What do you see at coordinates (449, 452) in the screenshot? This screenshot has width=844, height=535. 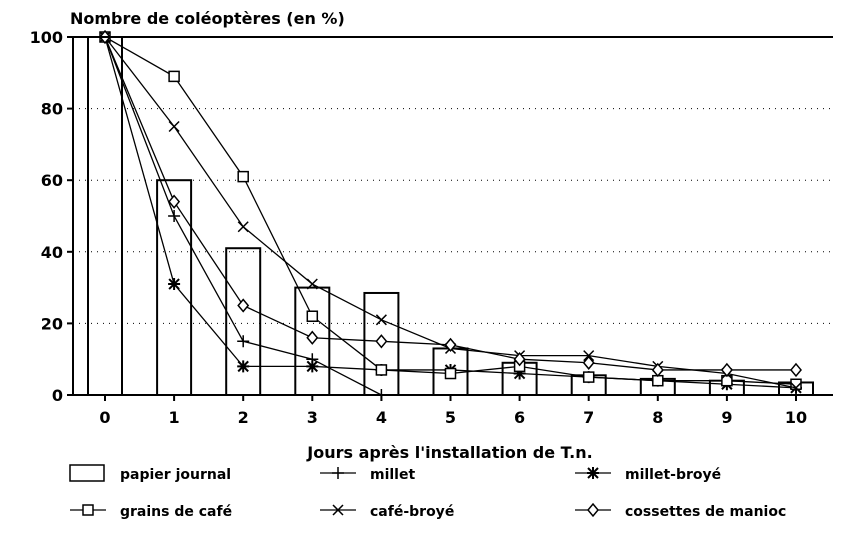 I see `x-axis-label: Jours après l'installation de T.n.` at bounding box center [449, 452].